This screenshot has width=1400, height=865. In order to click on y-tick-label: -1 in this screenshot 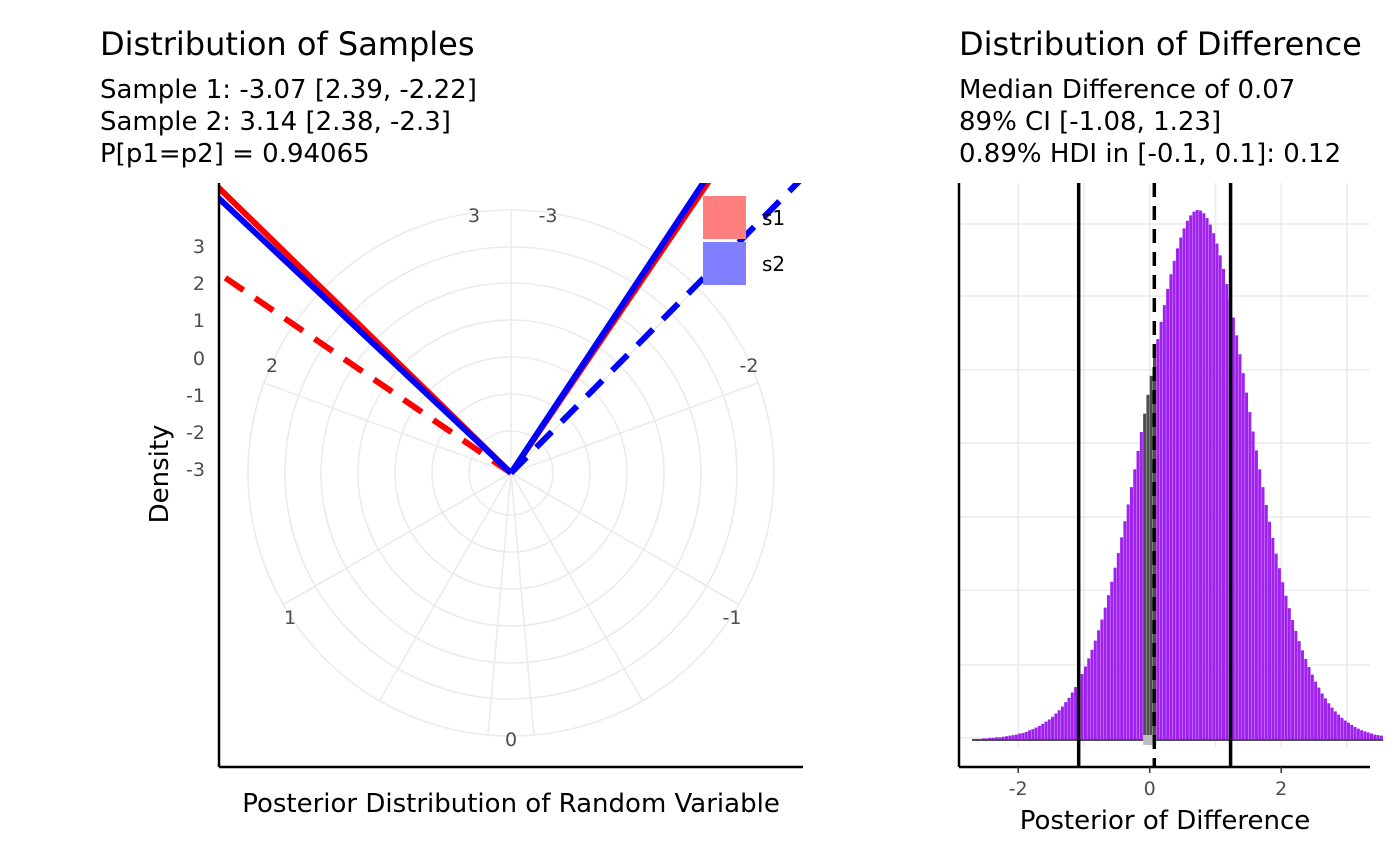, I will do `click(195, 396)`.